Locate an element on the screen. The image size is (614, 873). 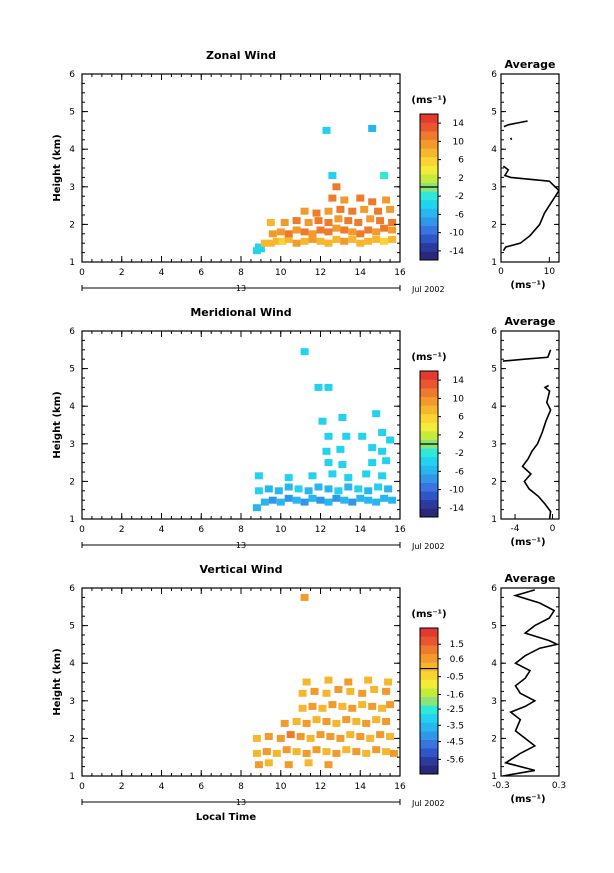
y-tick-label: 2 is located at coordinates (72, 482).